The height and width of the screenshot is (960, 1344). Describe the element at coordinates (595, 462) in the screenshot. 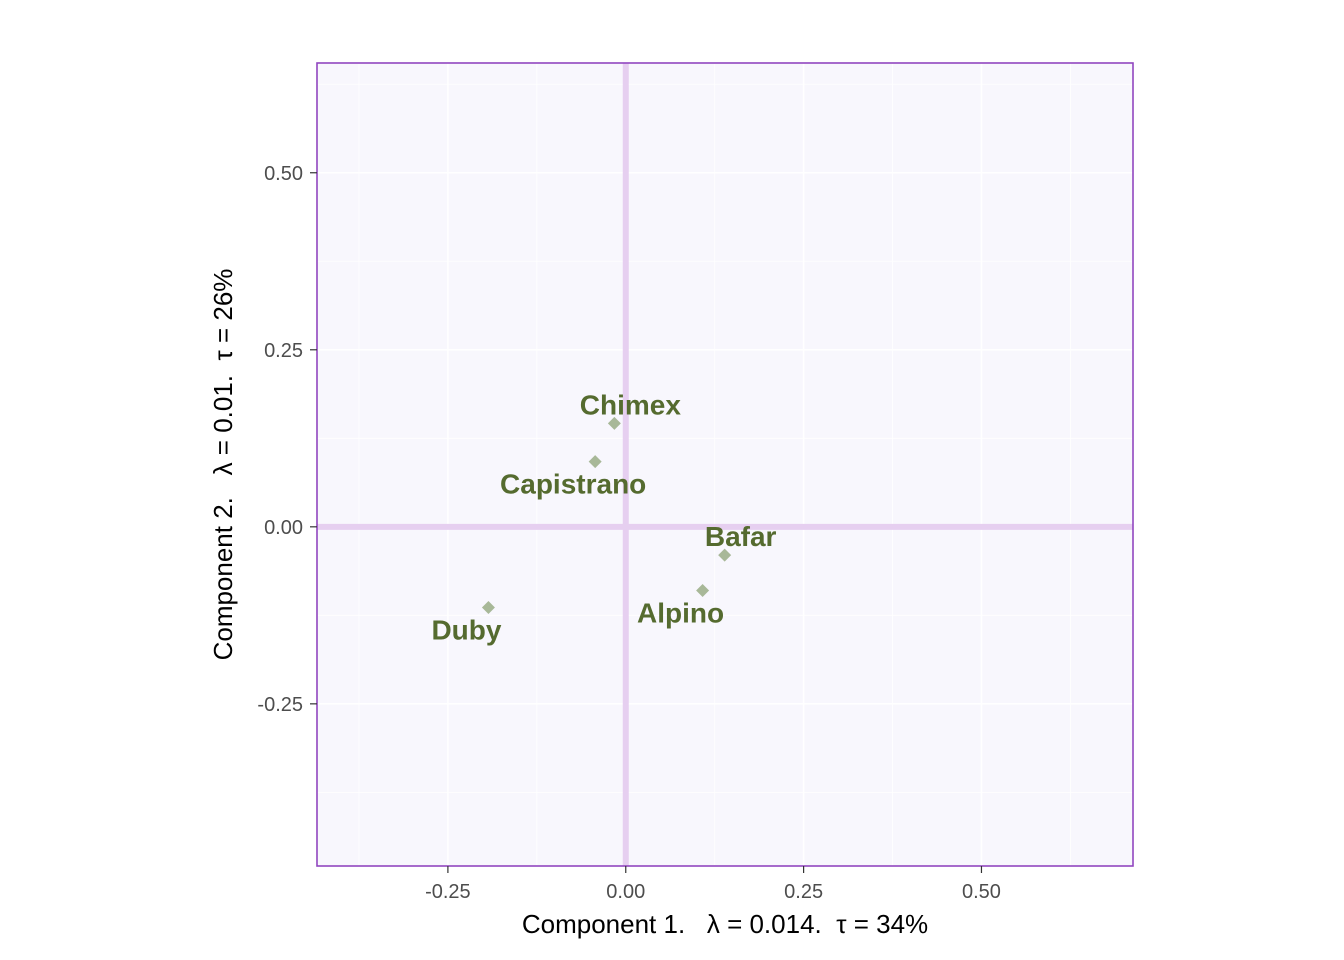

I see `data-point-capistrano` at that location.